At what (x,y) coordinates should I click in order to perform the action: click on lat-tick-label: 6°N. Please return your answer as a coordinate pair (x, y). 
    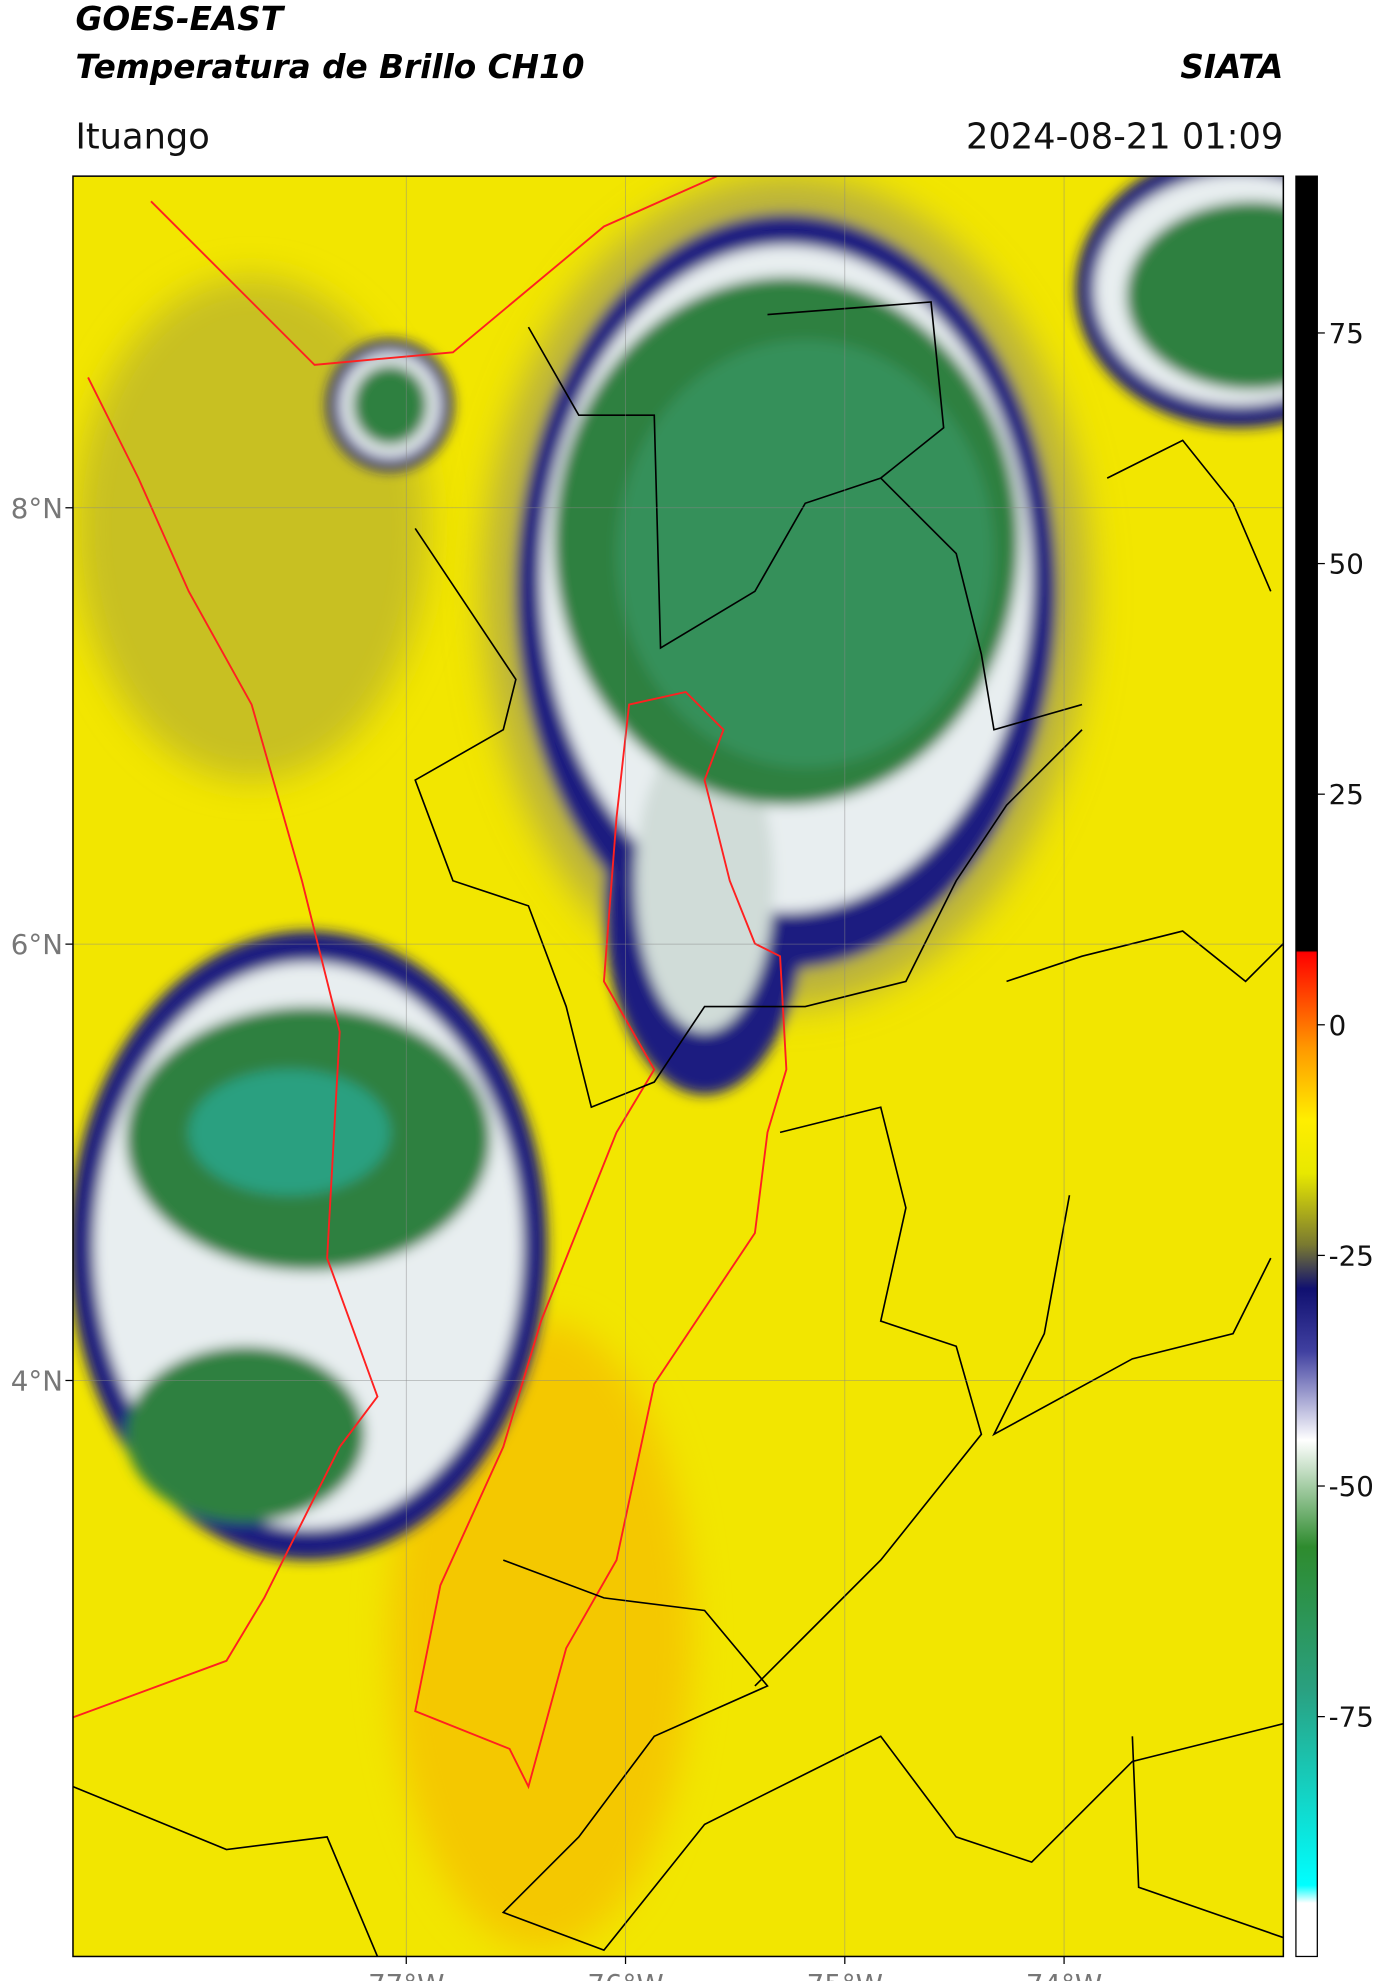
    Looking at the image, I should click on (37, 944).